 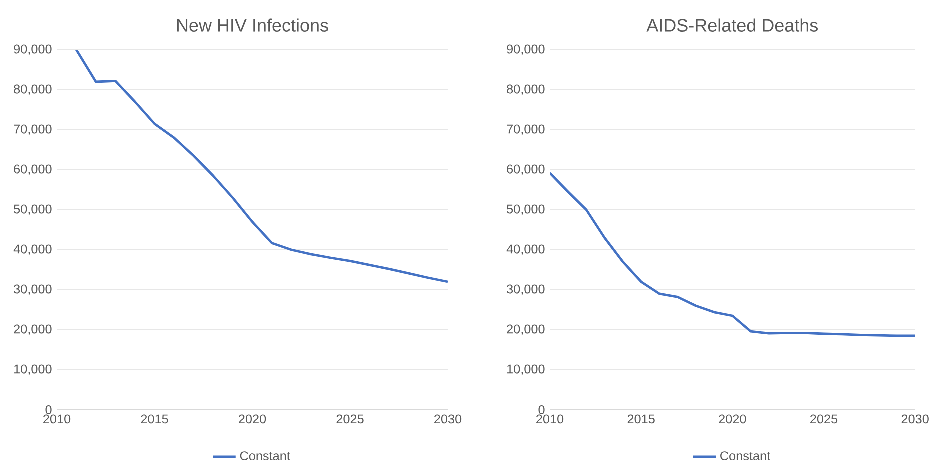 I want to click on chart-title: AIDS-Related Deaths, so click(x=732, y=25).